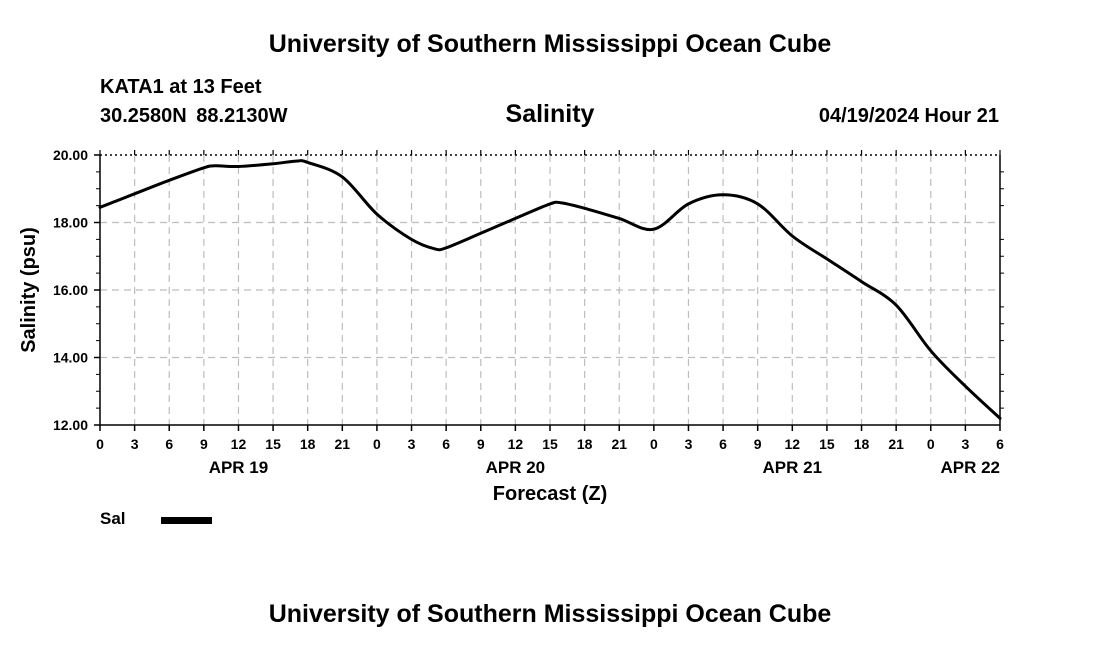 The width and height of the screenshot is (1100, 650). Describe the element at coordinates (908, 116) in the screenshot. I see `forecast-datetime: 04/19/2024 Hour 21` at that location.